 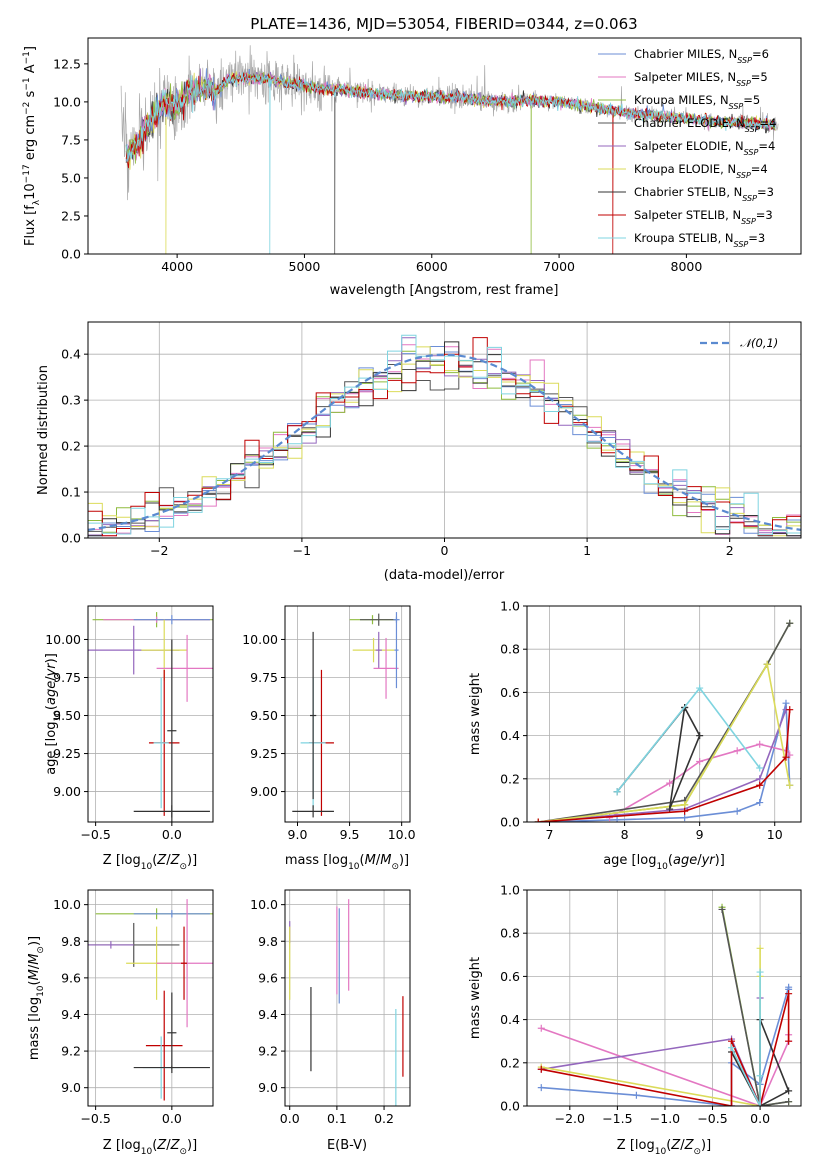 I want to click on normal-reference-curve, so click(x=444, y=442).